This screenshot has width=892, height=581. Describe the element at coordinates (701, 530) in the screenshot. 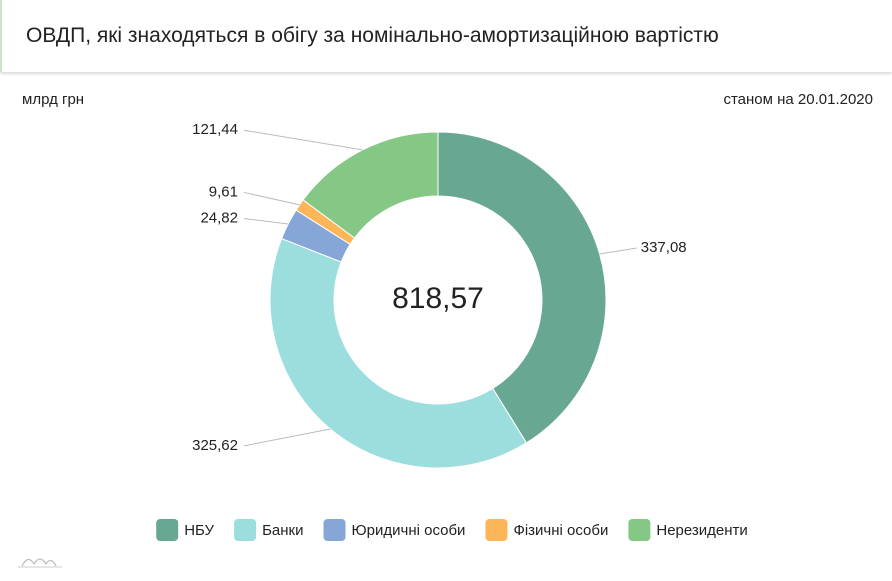

I see `legend-label: Нерезиденти` at that location.